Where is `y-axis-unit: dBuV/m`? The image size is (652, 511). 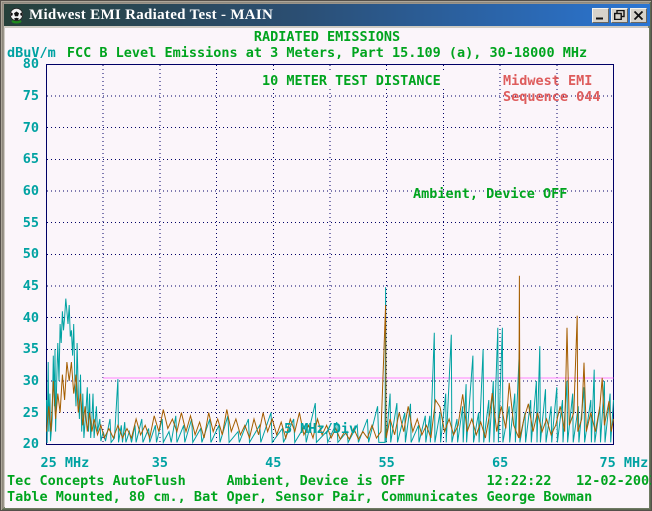
y-axis-unit: dBuV/m is located at coordinates (31, 53).